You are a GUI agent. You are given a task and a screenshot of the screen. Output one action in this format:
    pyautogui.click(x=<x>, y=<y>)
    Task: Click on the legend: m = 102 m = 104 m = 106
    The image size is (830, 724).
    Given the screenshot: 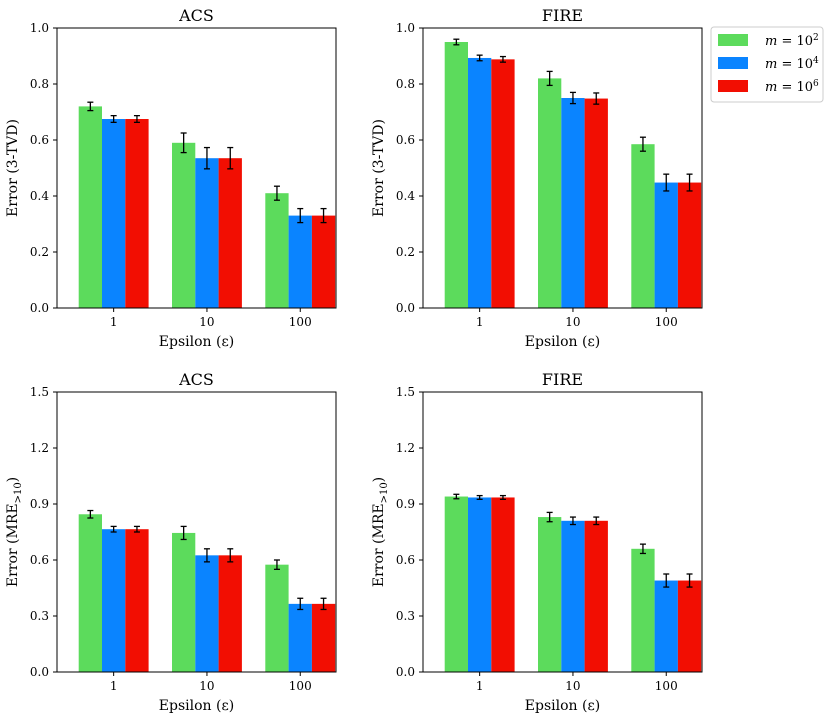 What is the action you would take?
    pyautogui.click(x=767, y=64)
    